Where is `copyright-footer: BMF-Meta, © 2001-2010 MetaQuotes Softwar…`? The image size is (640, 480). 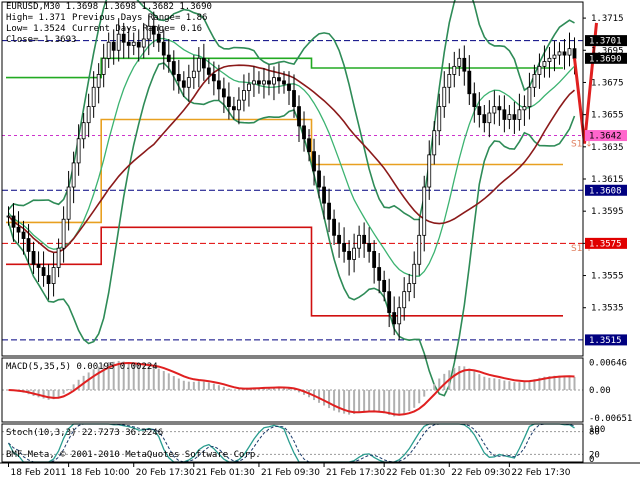
copyright-footer: BMF-Meta, © 2001-2010 MetaQuotes Softwar… is located at coordinates (133, 455).